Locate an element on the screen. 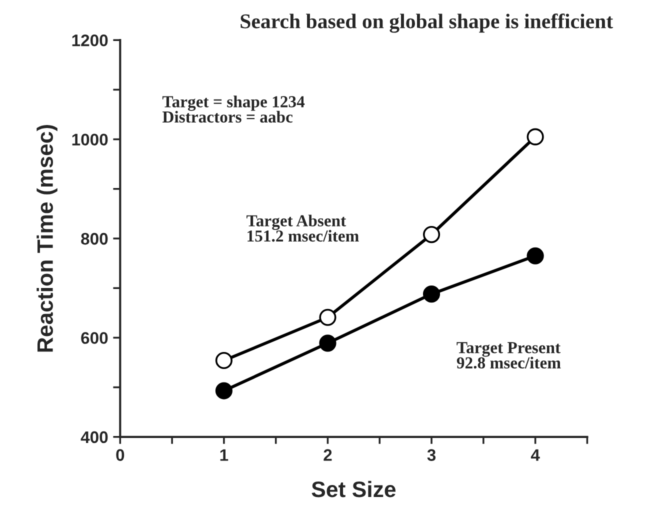 Image resolution: width=646 pixels, height=514 pixels. annotation: Target Absent 151.2 msec/item is located at coordinates (302, 228).